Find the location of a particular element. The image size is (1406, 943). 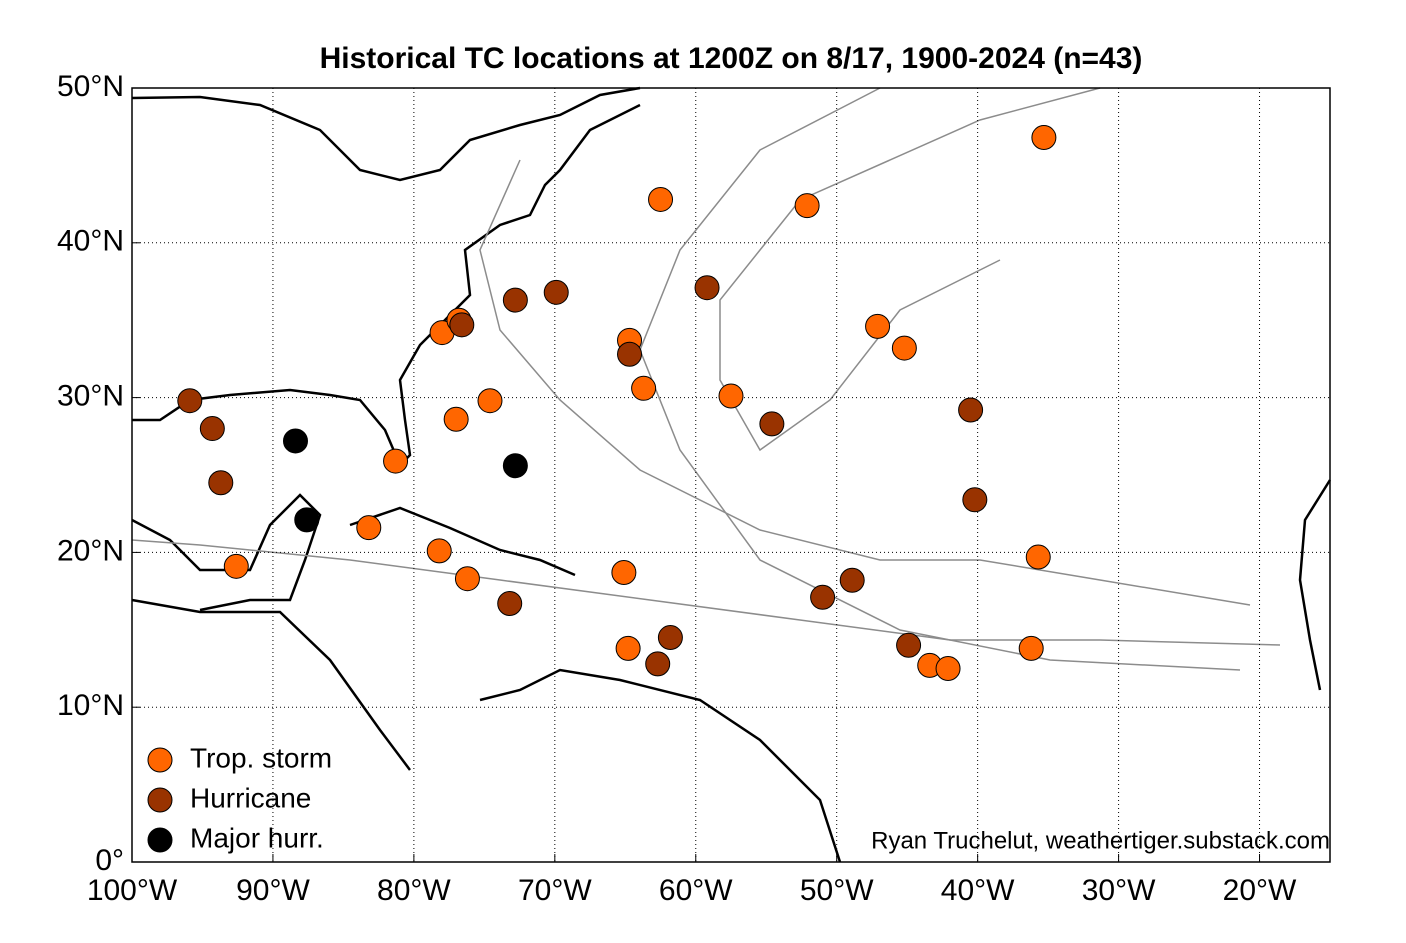

x-tick-label: 70°W is located at coordinates (555, 890).